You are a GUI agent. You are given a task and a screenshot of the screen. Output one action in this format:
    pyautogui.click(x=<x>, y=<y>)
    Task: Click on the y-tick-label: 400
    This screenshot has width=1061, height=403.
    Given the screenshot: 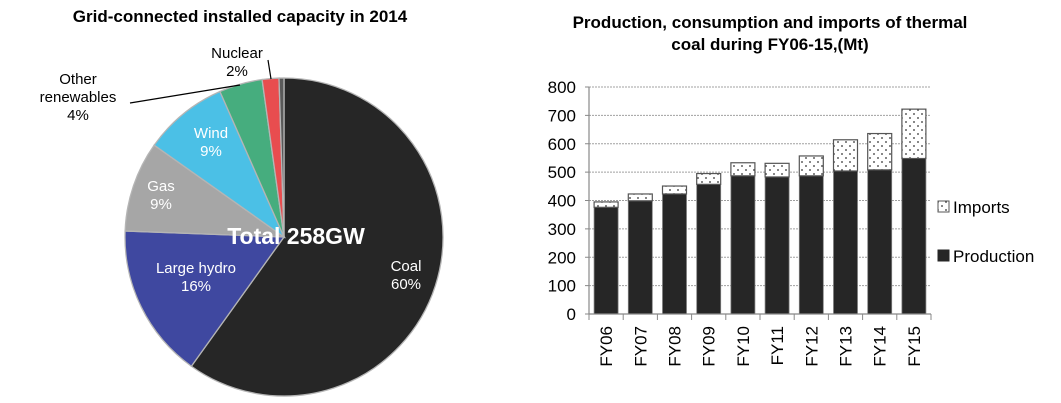 What is the action you would take?
    pyautogui.click(x=562, y=201)
    